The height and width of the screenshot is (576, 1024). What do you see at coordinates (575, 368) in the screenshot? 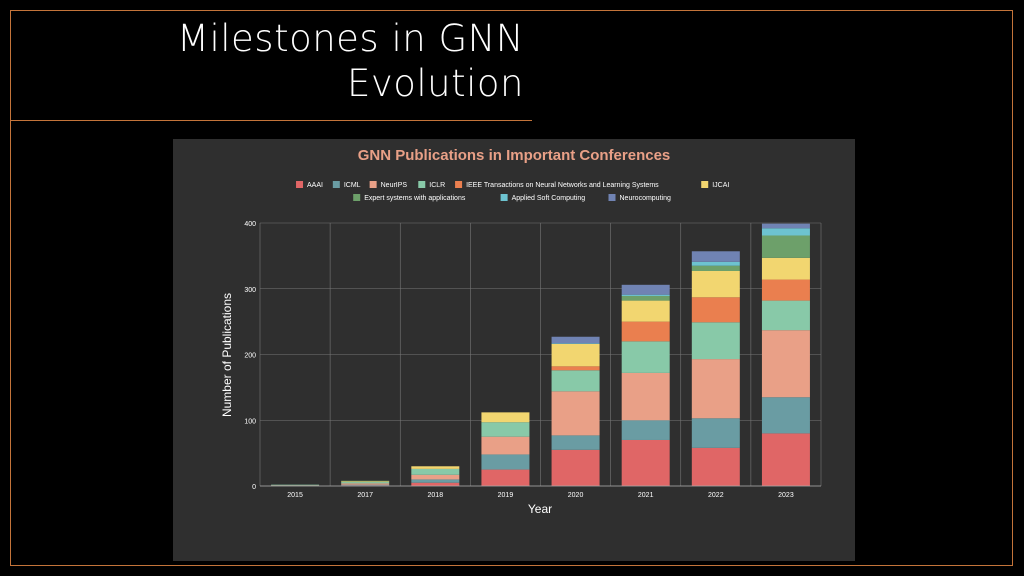
I see `bar-segment-ieee-transactions-on-neural-networks-and-learning-systems-2020` at bounding box center [575, 368].